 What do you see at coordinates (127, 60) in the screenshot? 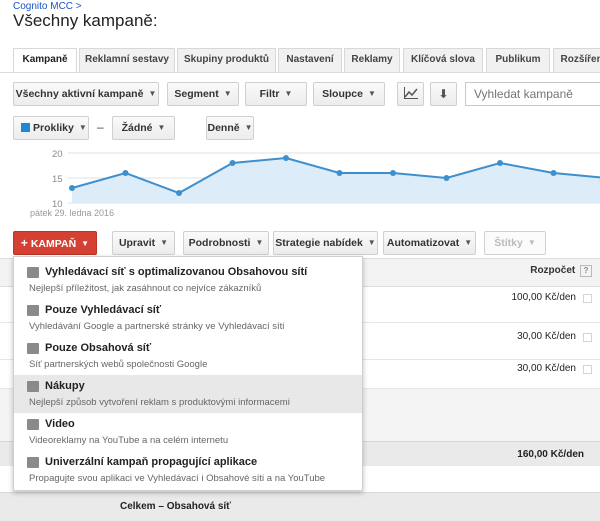
I see `tab-reklamni-sestavy: Reklamní sestavy` at bounding box center [127, 60].